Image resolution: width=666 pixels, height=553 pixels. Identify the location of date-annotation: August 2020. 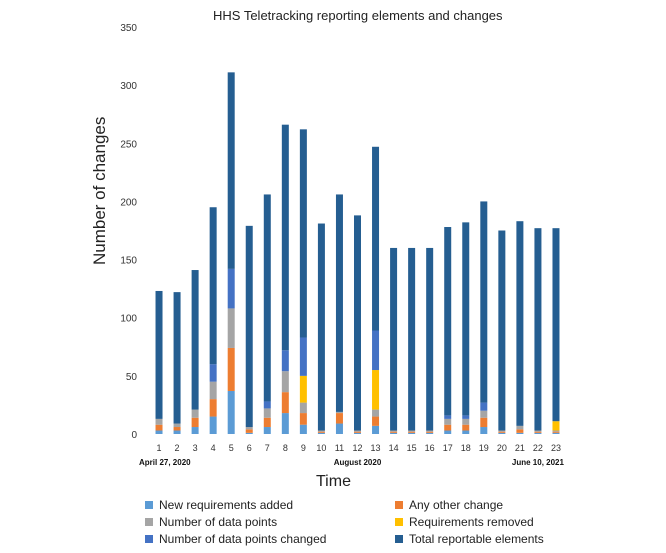
(358, 462).